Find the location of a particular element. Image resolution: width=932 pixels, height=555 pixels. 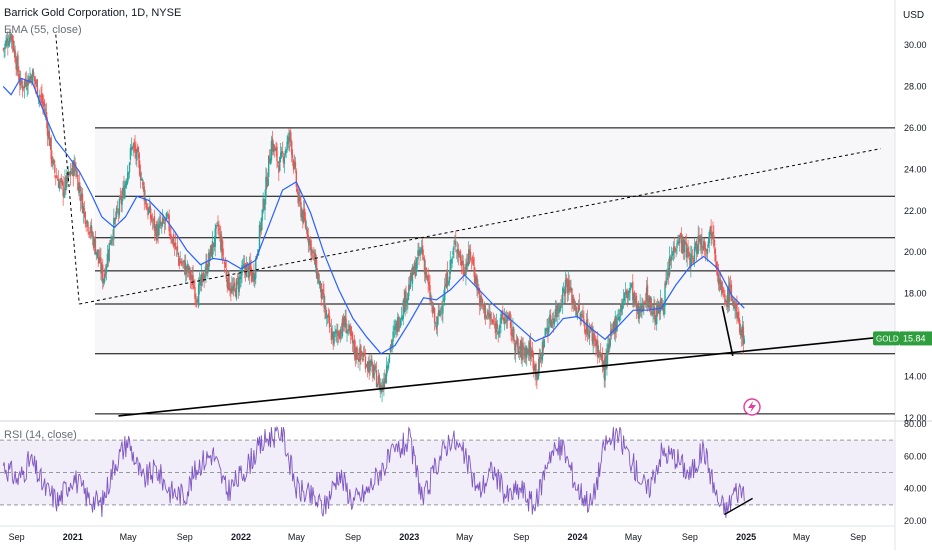

price-badge: GOLD 15.84 is located at coordinates (902, 338).